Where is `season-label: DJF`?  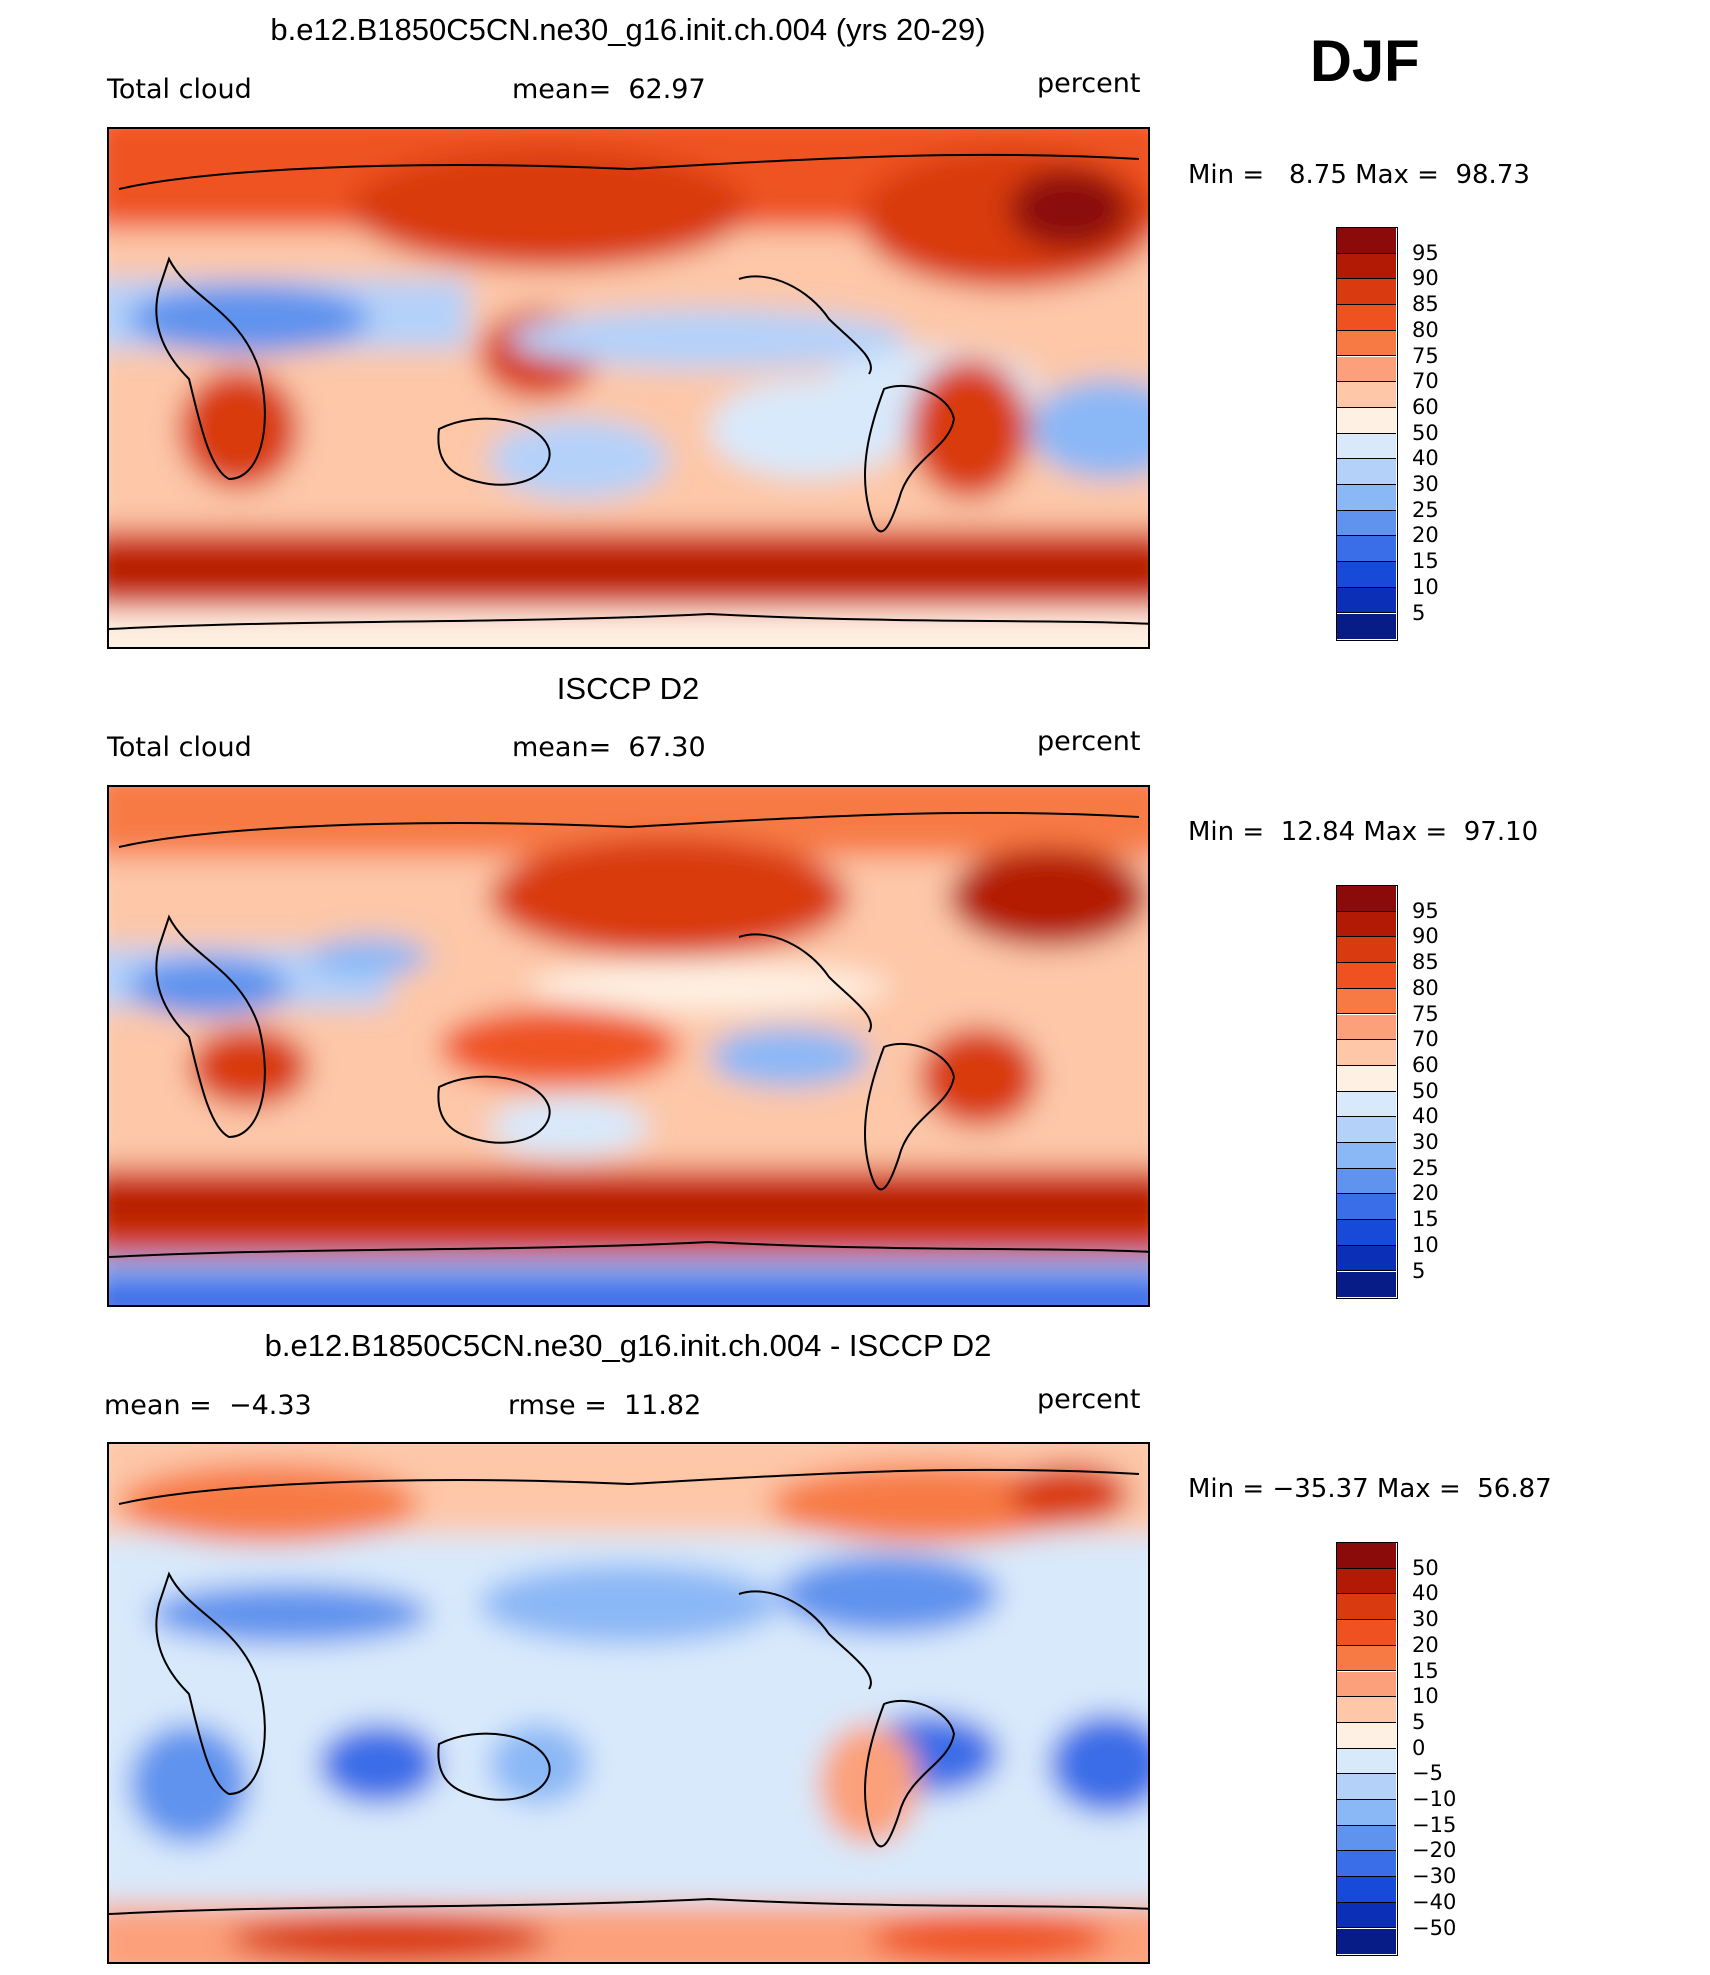 season-label: DJF is located at coordinates (1365, 61).